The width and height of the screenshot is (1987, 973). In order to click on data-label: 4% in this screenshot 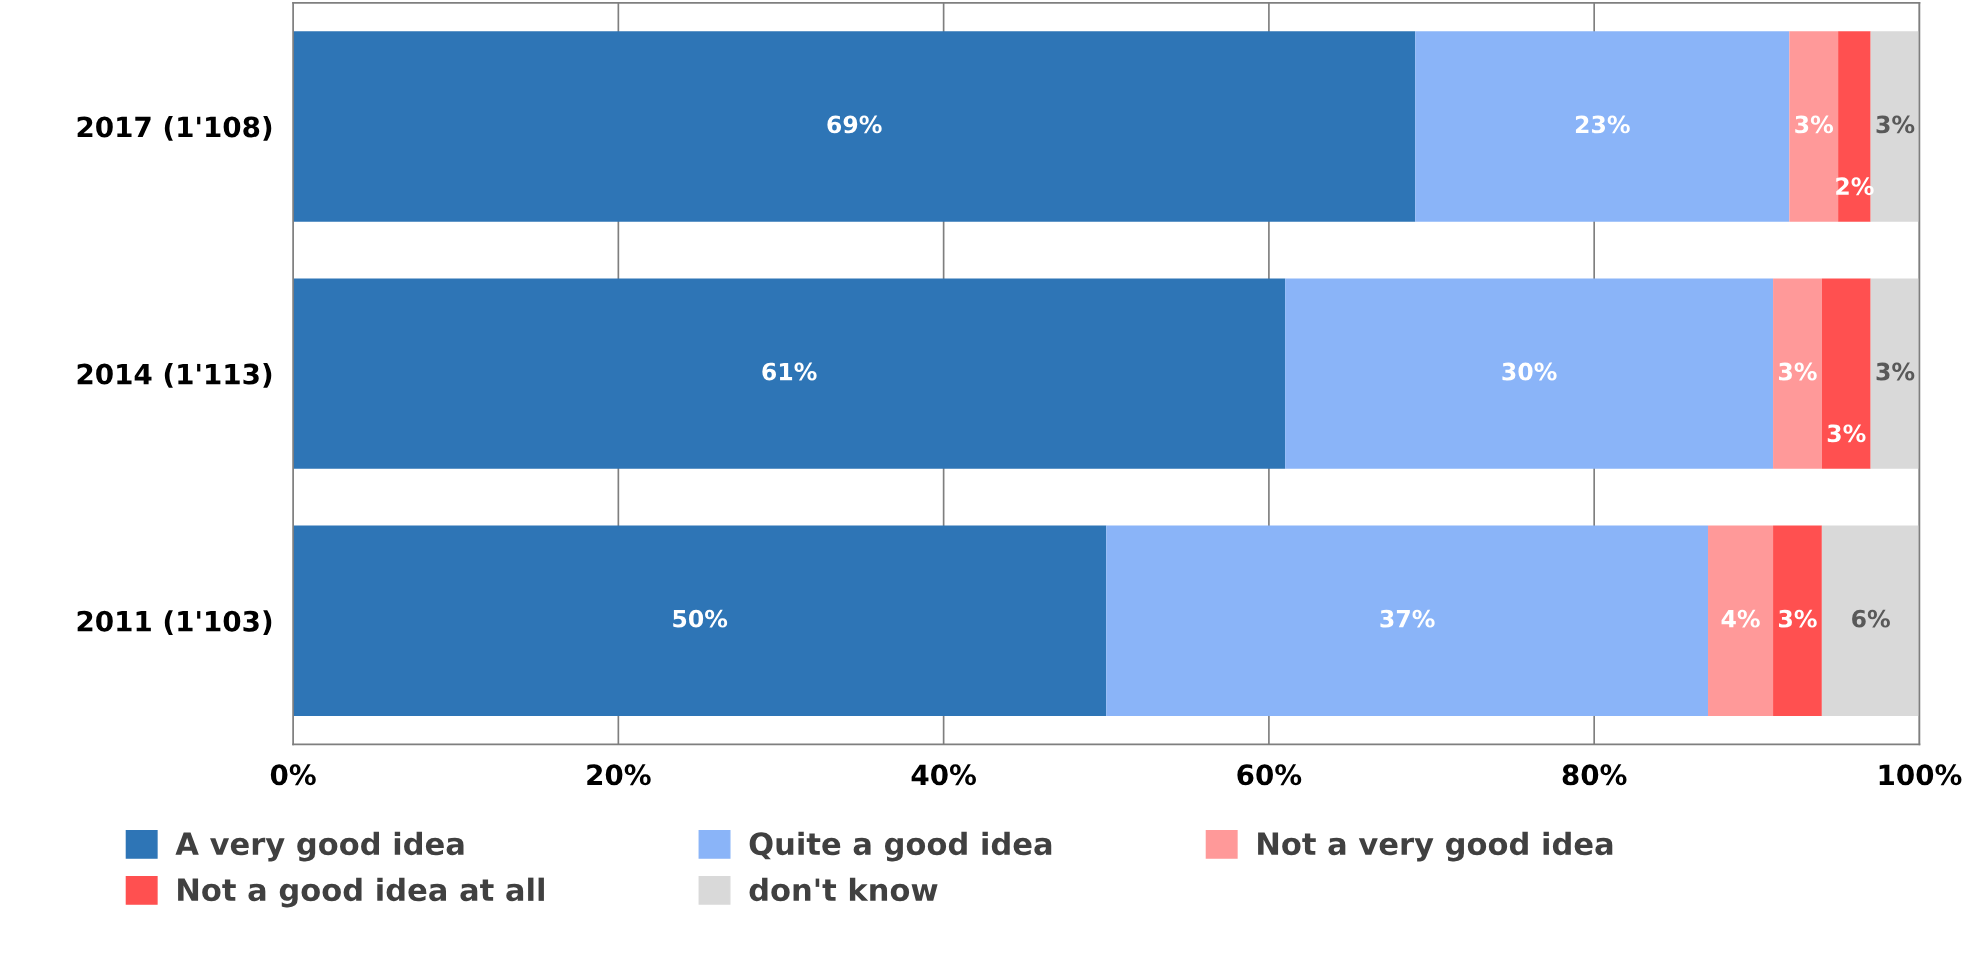, I will do `click(1740, 618)`.